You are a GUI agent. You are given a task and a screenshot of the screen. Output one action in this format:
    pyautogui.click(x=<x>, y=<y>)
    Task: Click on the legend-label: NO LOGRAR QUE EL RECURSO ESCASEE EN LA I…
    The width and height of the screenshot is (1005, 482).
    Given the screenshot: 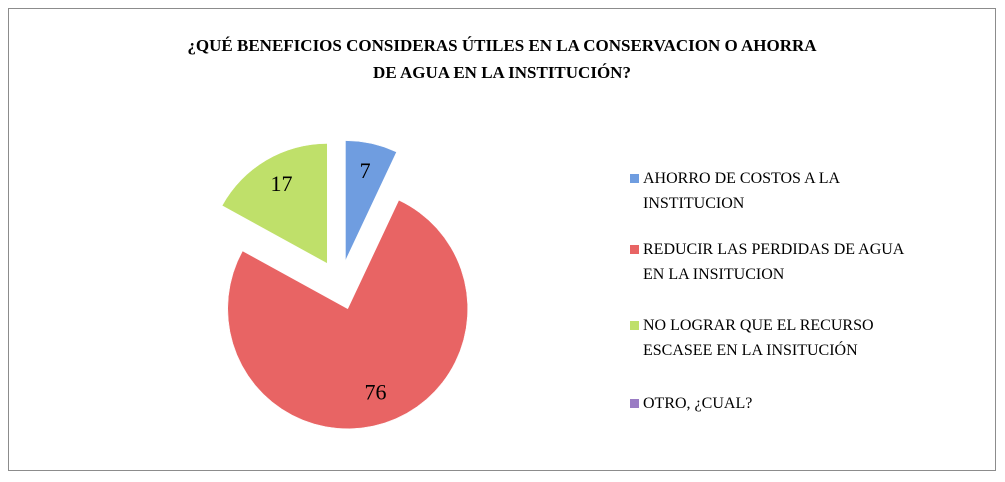 What is the action you would take?
    pyautogui.click(x=758, y=338)
    